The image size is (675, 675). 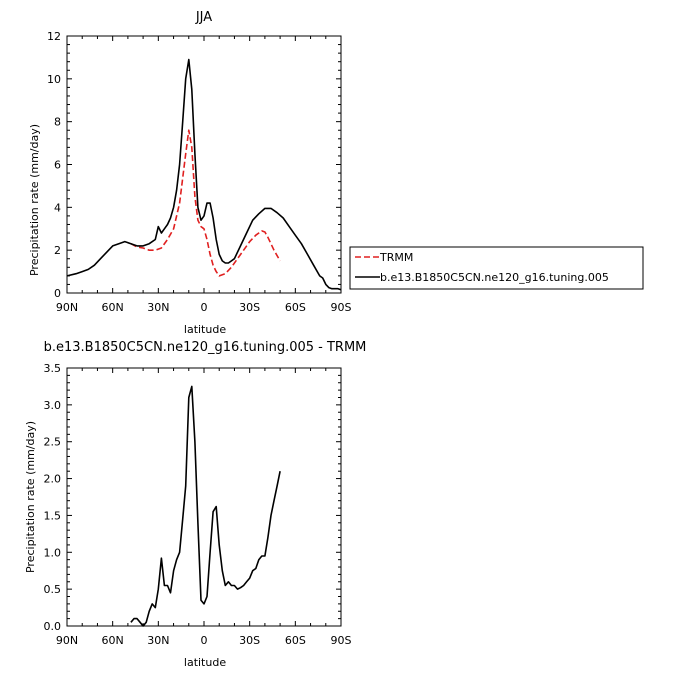 I want to click on y-tick-label: 3.5, so click(x=53, y=368).